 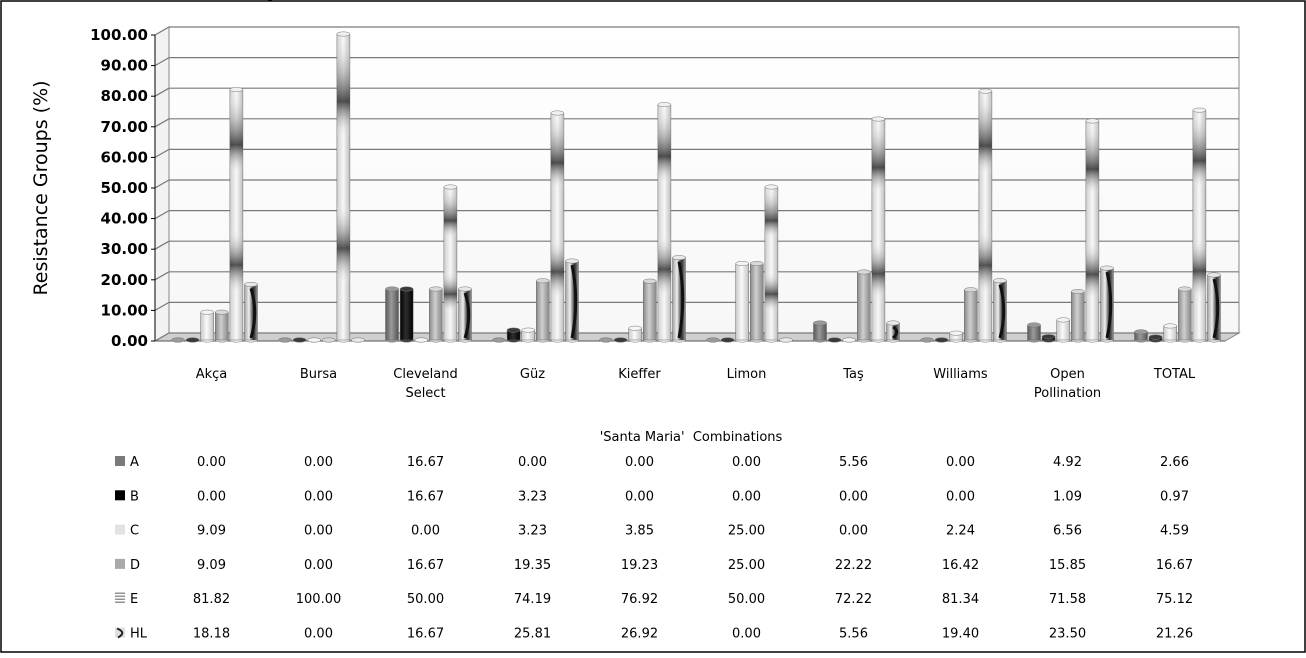 What do you see at coordinates (691, 437) in the screenshot?
I see `x-axis-label: 'Santa Maria' Combinations` at bounding box center [691, 437].